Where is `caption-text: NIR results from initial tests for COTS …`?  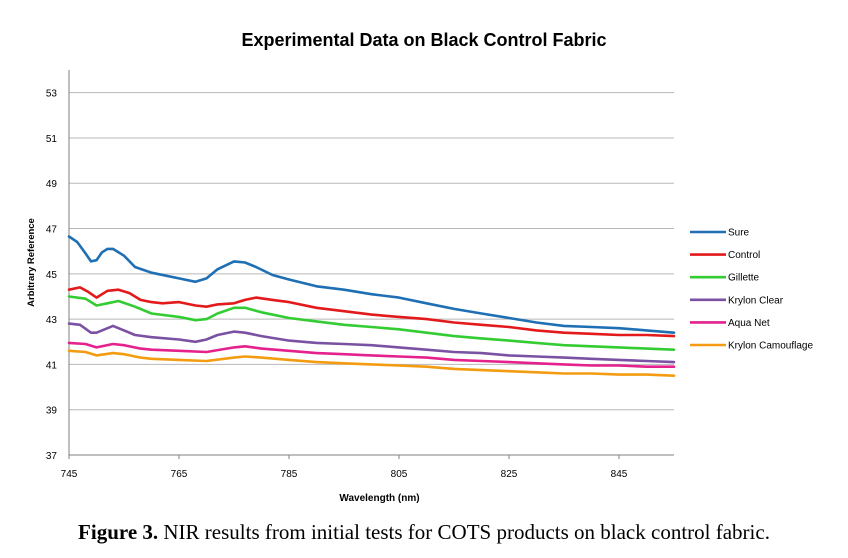 caption-text: NIR results from initial tests for COTS … is located at coordinates (466, 532).